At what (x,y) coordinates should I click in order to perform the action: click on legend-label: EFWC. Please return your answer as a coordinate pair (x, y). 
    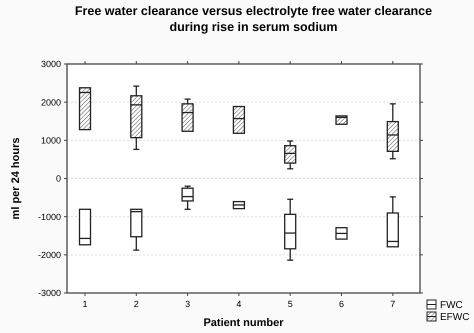
    Looking at the image, I should click on (455, 317).